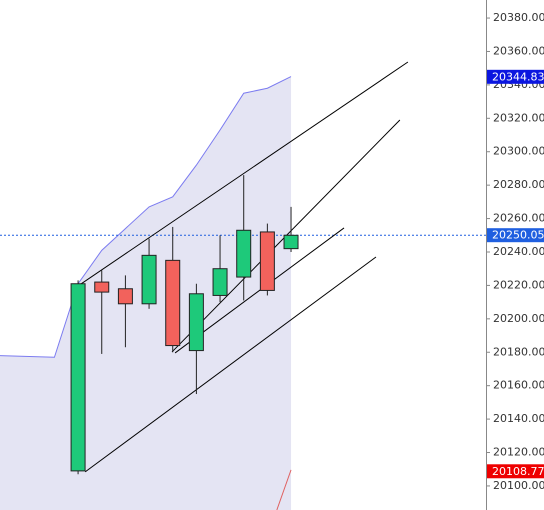 The height and width of the screenshot is (510, 544). What do you see at coordinates (518, 251) in the screenshot?
I see `y-tick-label: 20240.00` at bounding box center [518, 251].